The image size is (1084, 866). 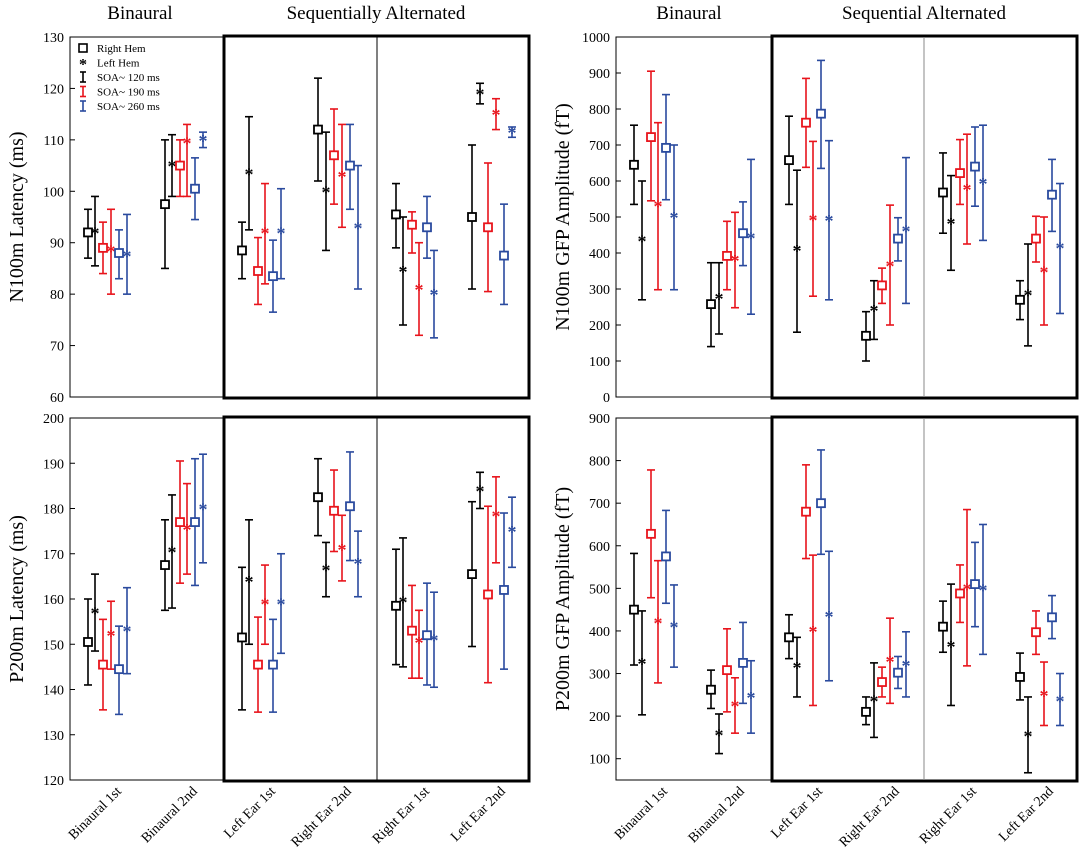 I want to click on legend-item: SOA~ 190 ms, so click(x=120, y=92).